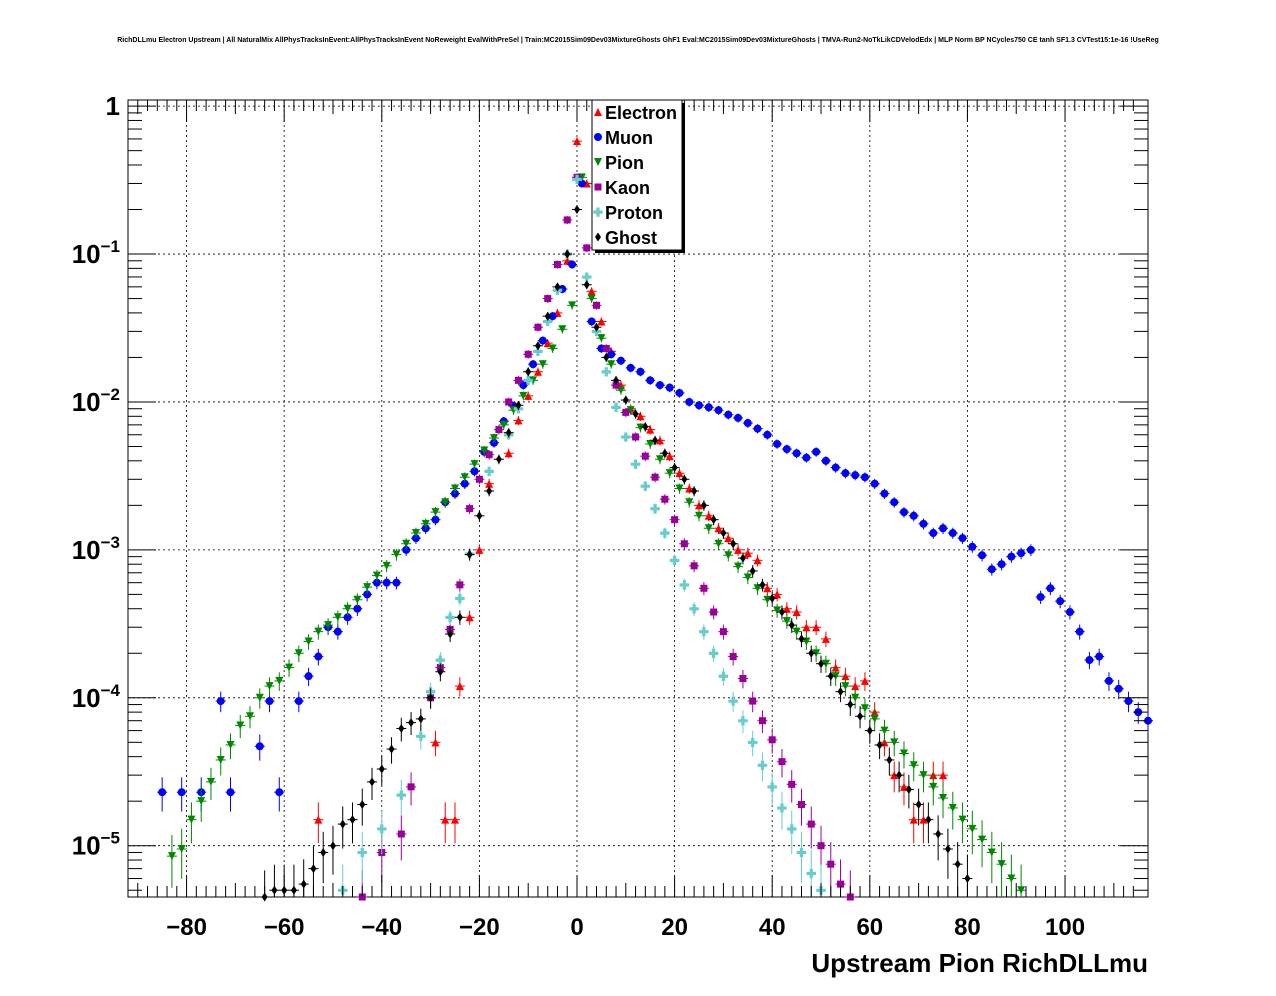 This screenshot has width=1276, height=996. What do you see at coordinates (96, 697) in the screenshot?
I see `y-tick-label: 10⁻⁴` at bounding box center [96, 697].